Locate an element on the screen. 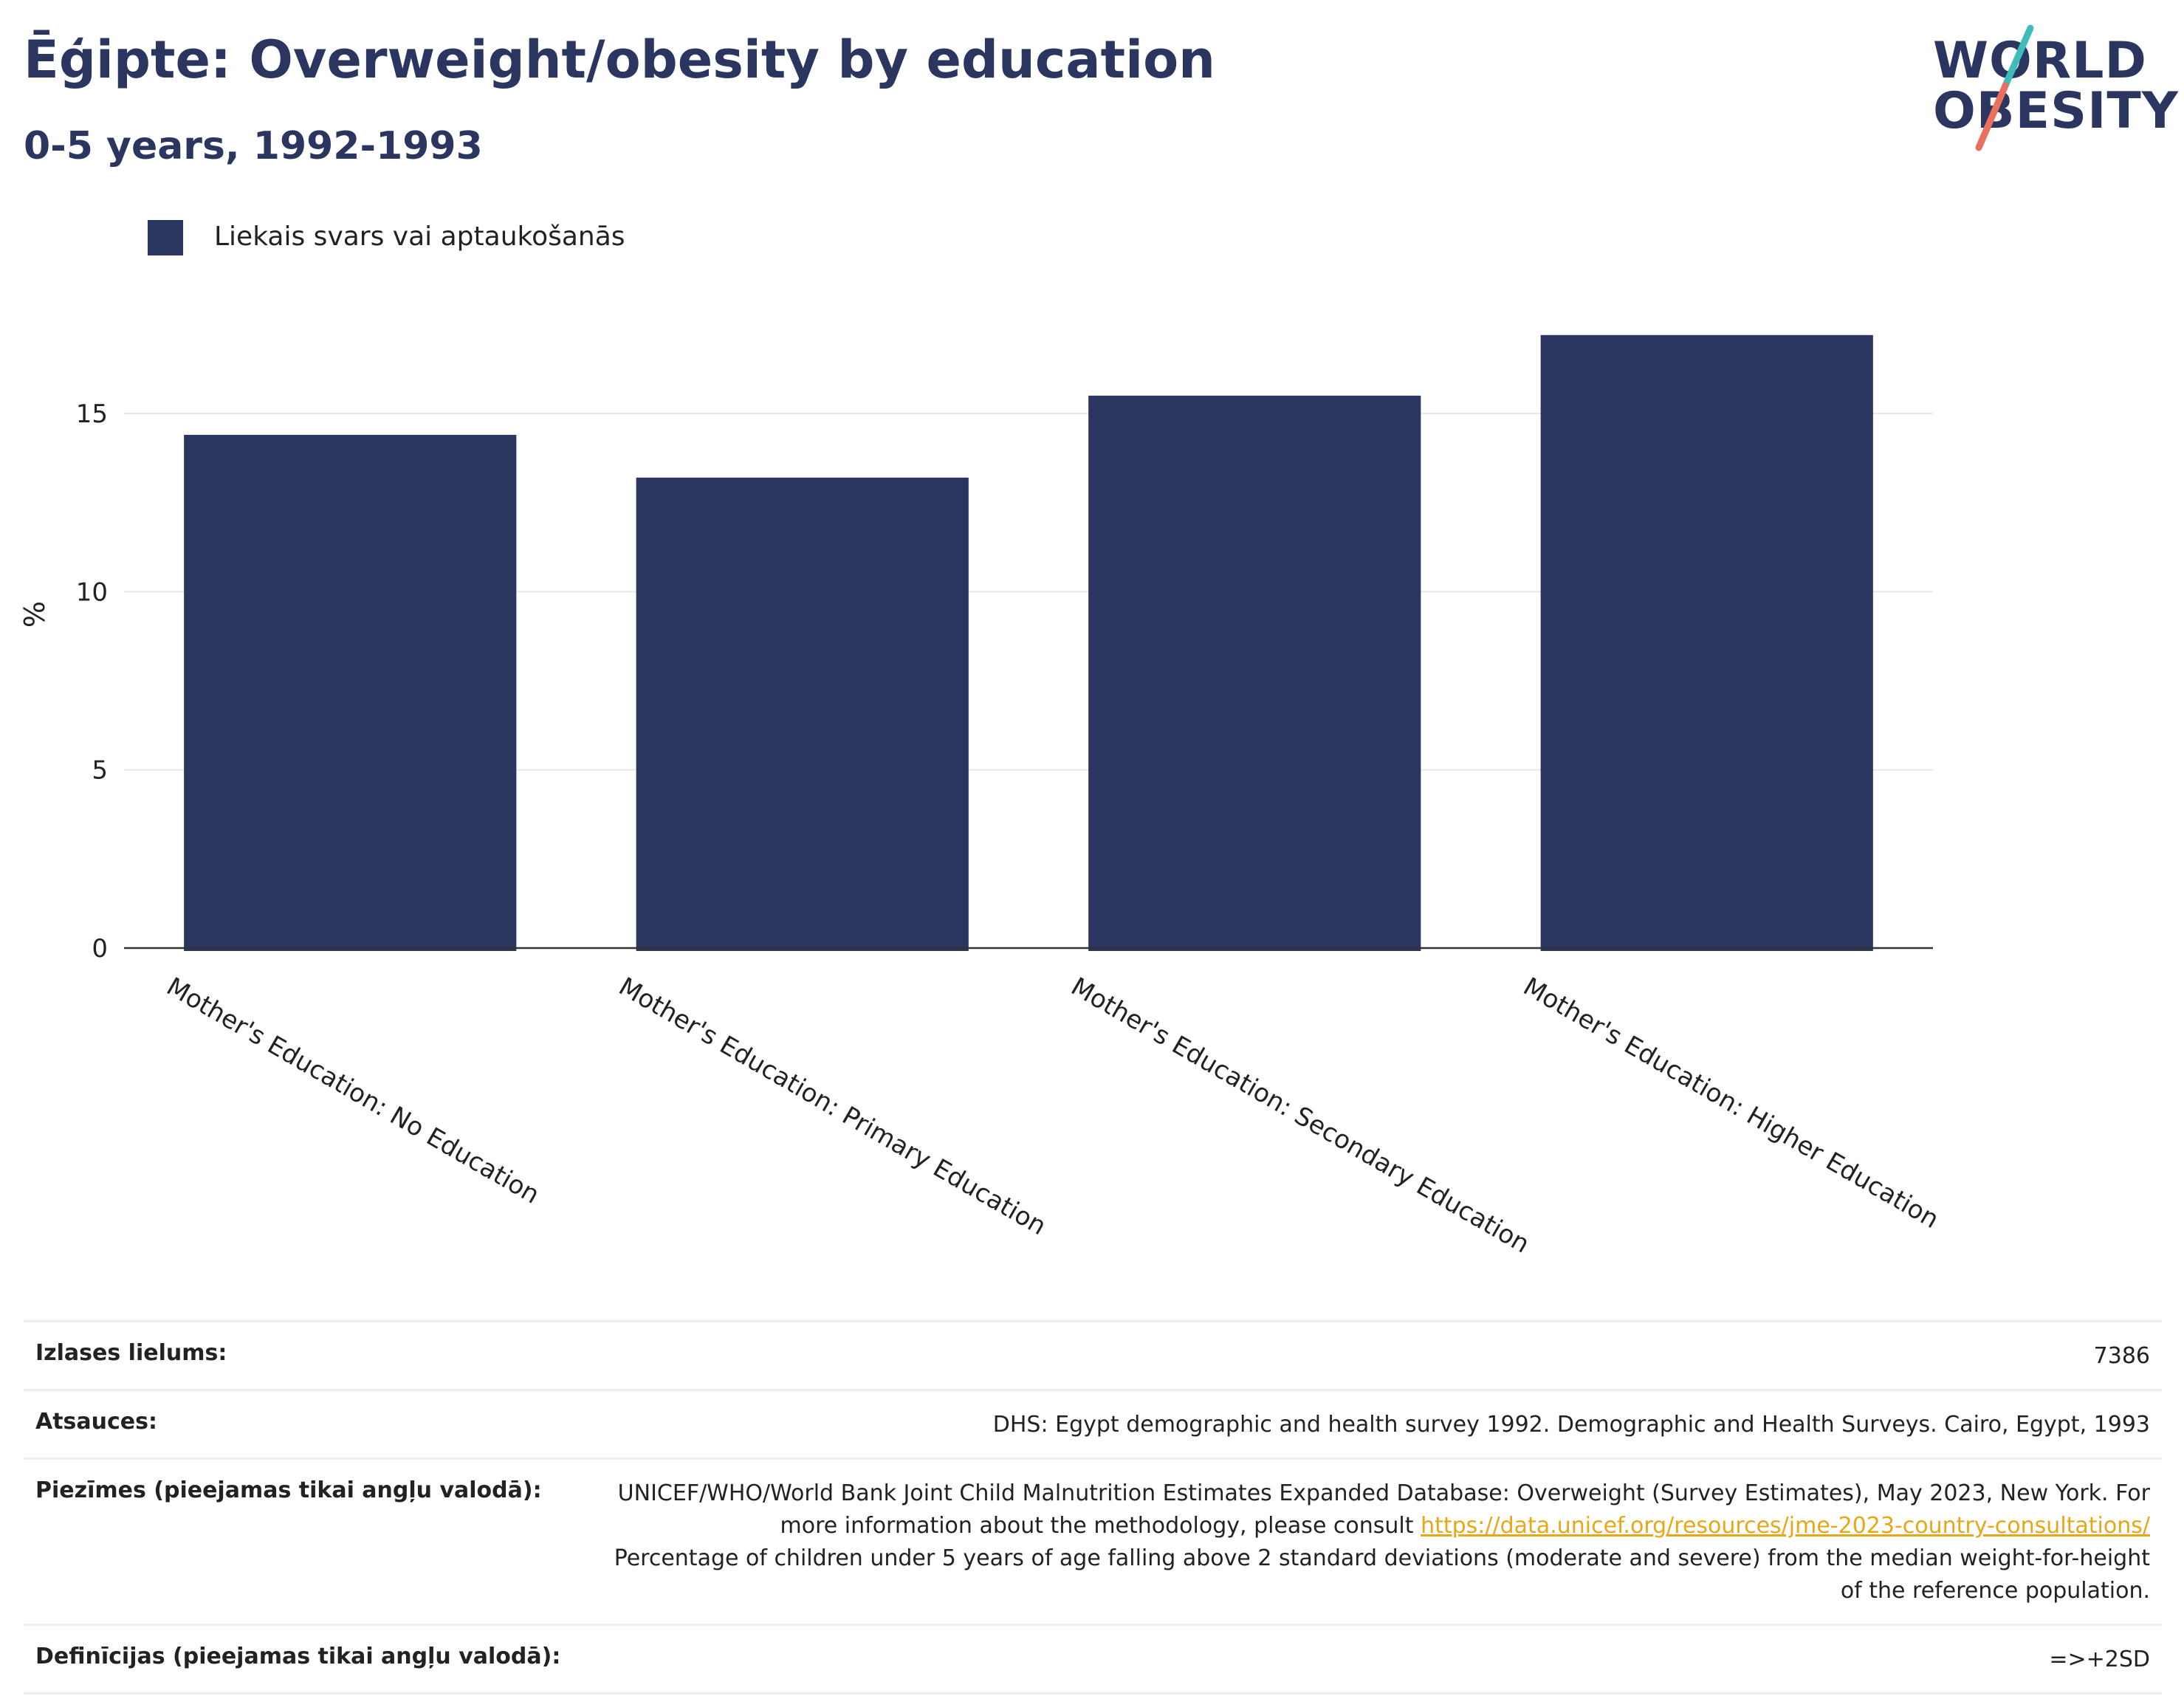  logo-line-1: WORLD is located at coordinates (2040, 61).